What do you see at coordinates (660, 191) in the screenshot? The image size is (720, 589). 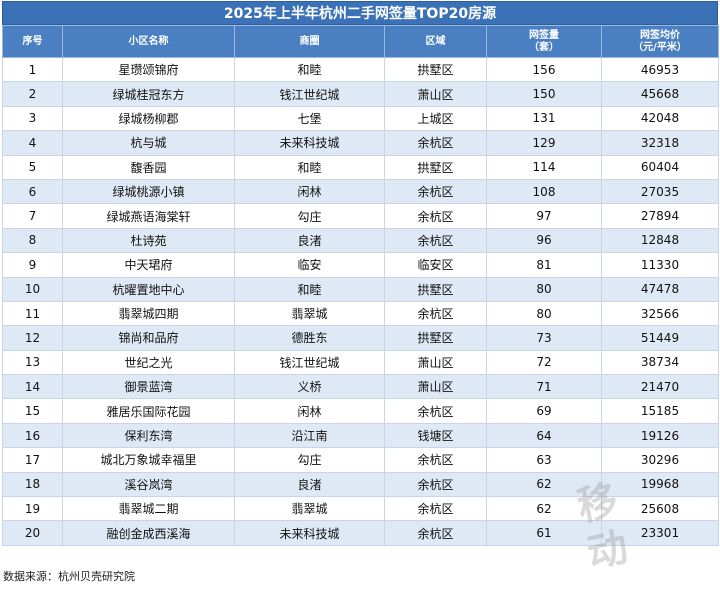 I see `cell-price: 27035` at bounding box center [660, 191].